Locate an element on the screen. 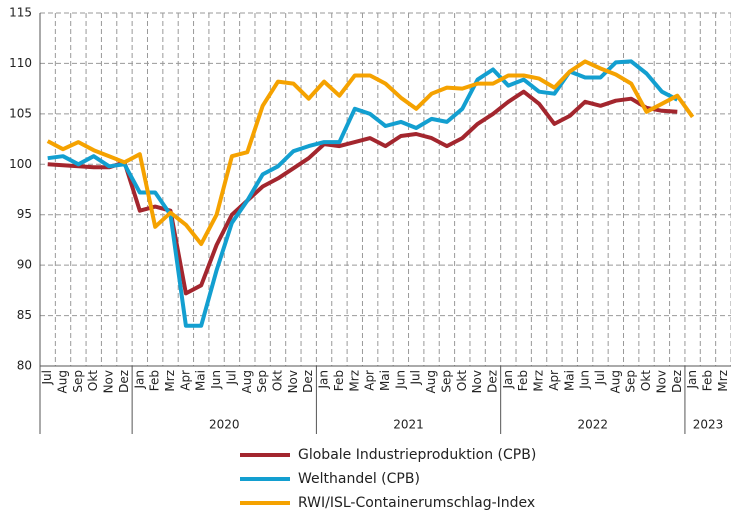 The width and height of the screenshot is (731, 514). y-tick-label: 95 is located at coordinates (24, 214).